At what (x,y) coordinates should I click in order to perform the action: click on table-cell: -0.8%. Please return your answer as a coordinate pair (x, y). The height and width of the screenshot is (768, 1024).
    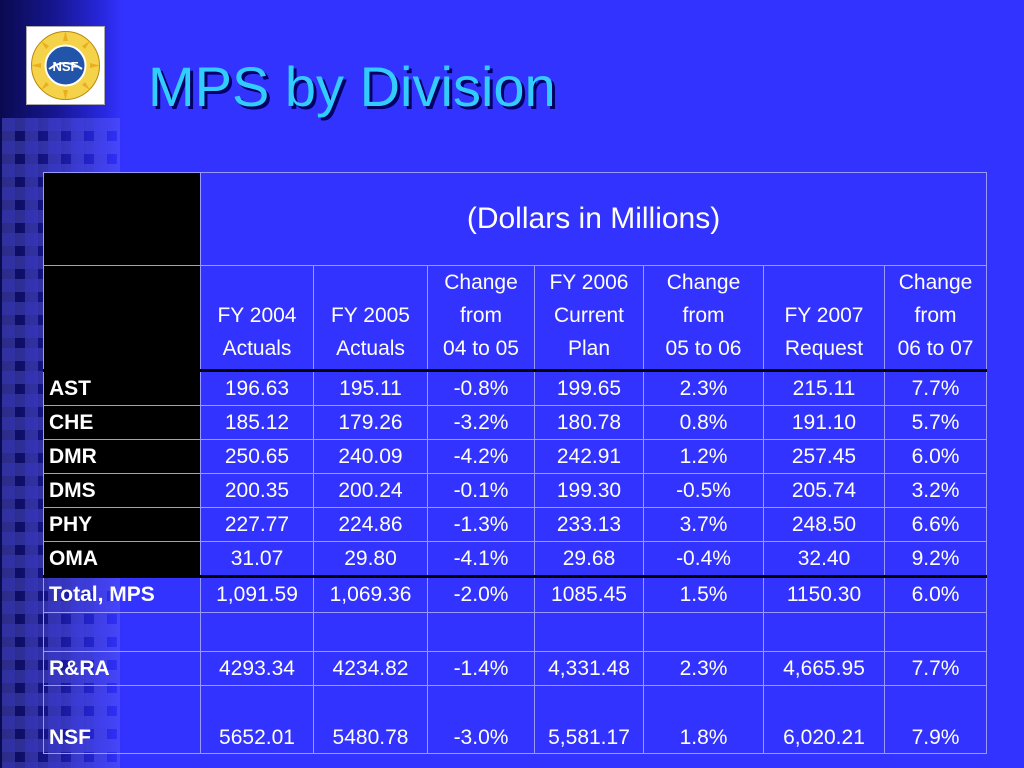
    Looking at the image, I should click on (481, 387).